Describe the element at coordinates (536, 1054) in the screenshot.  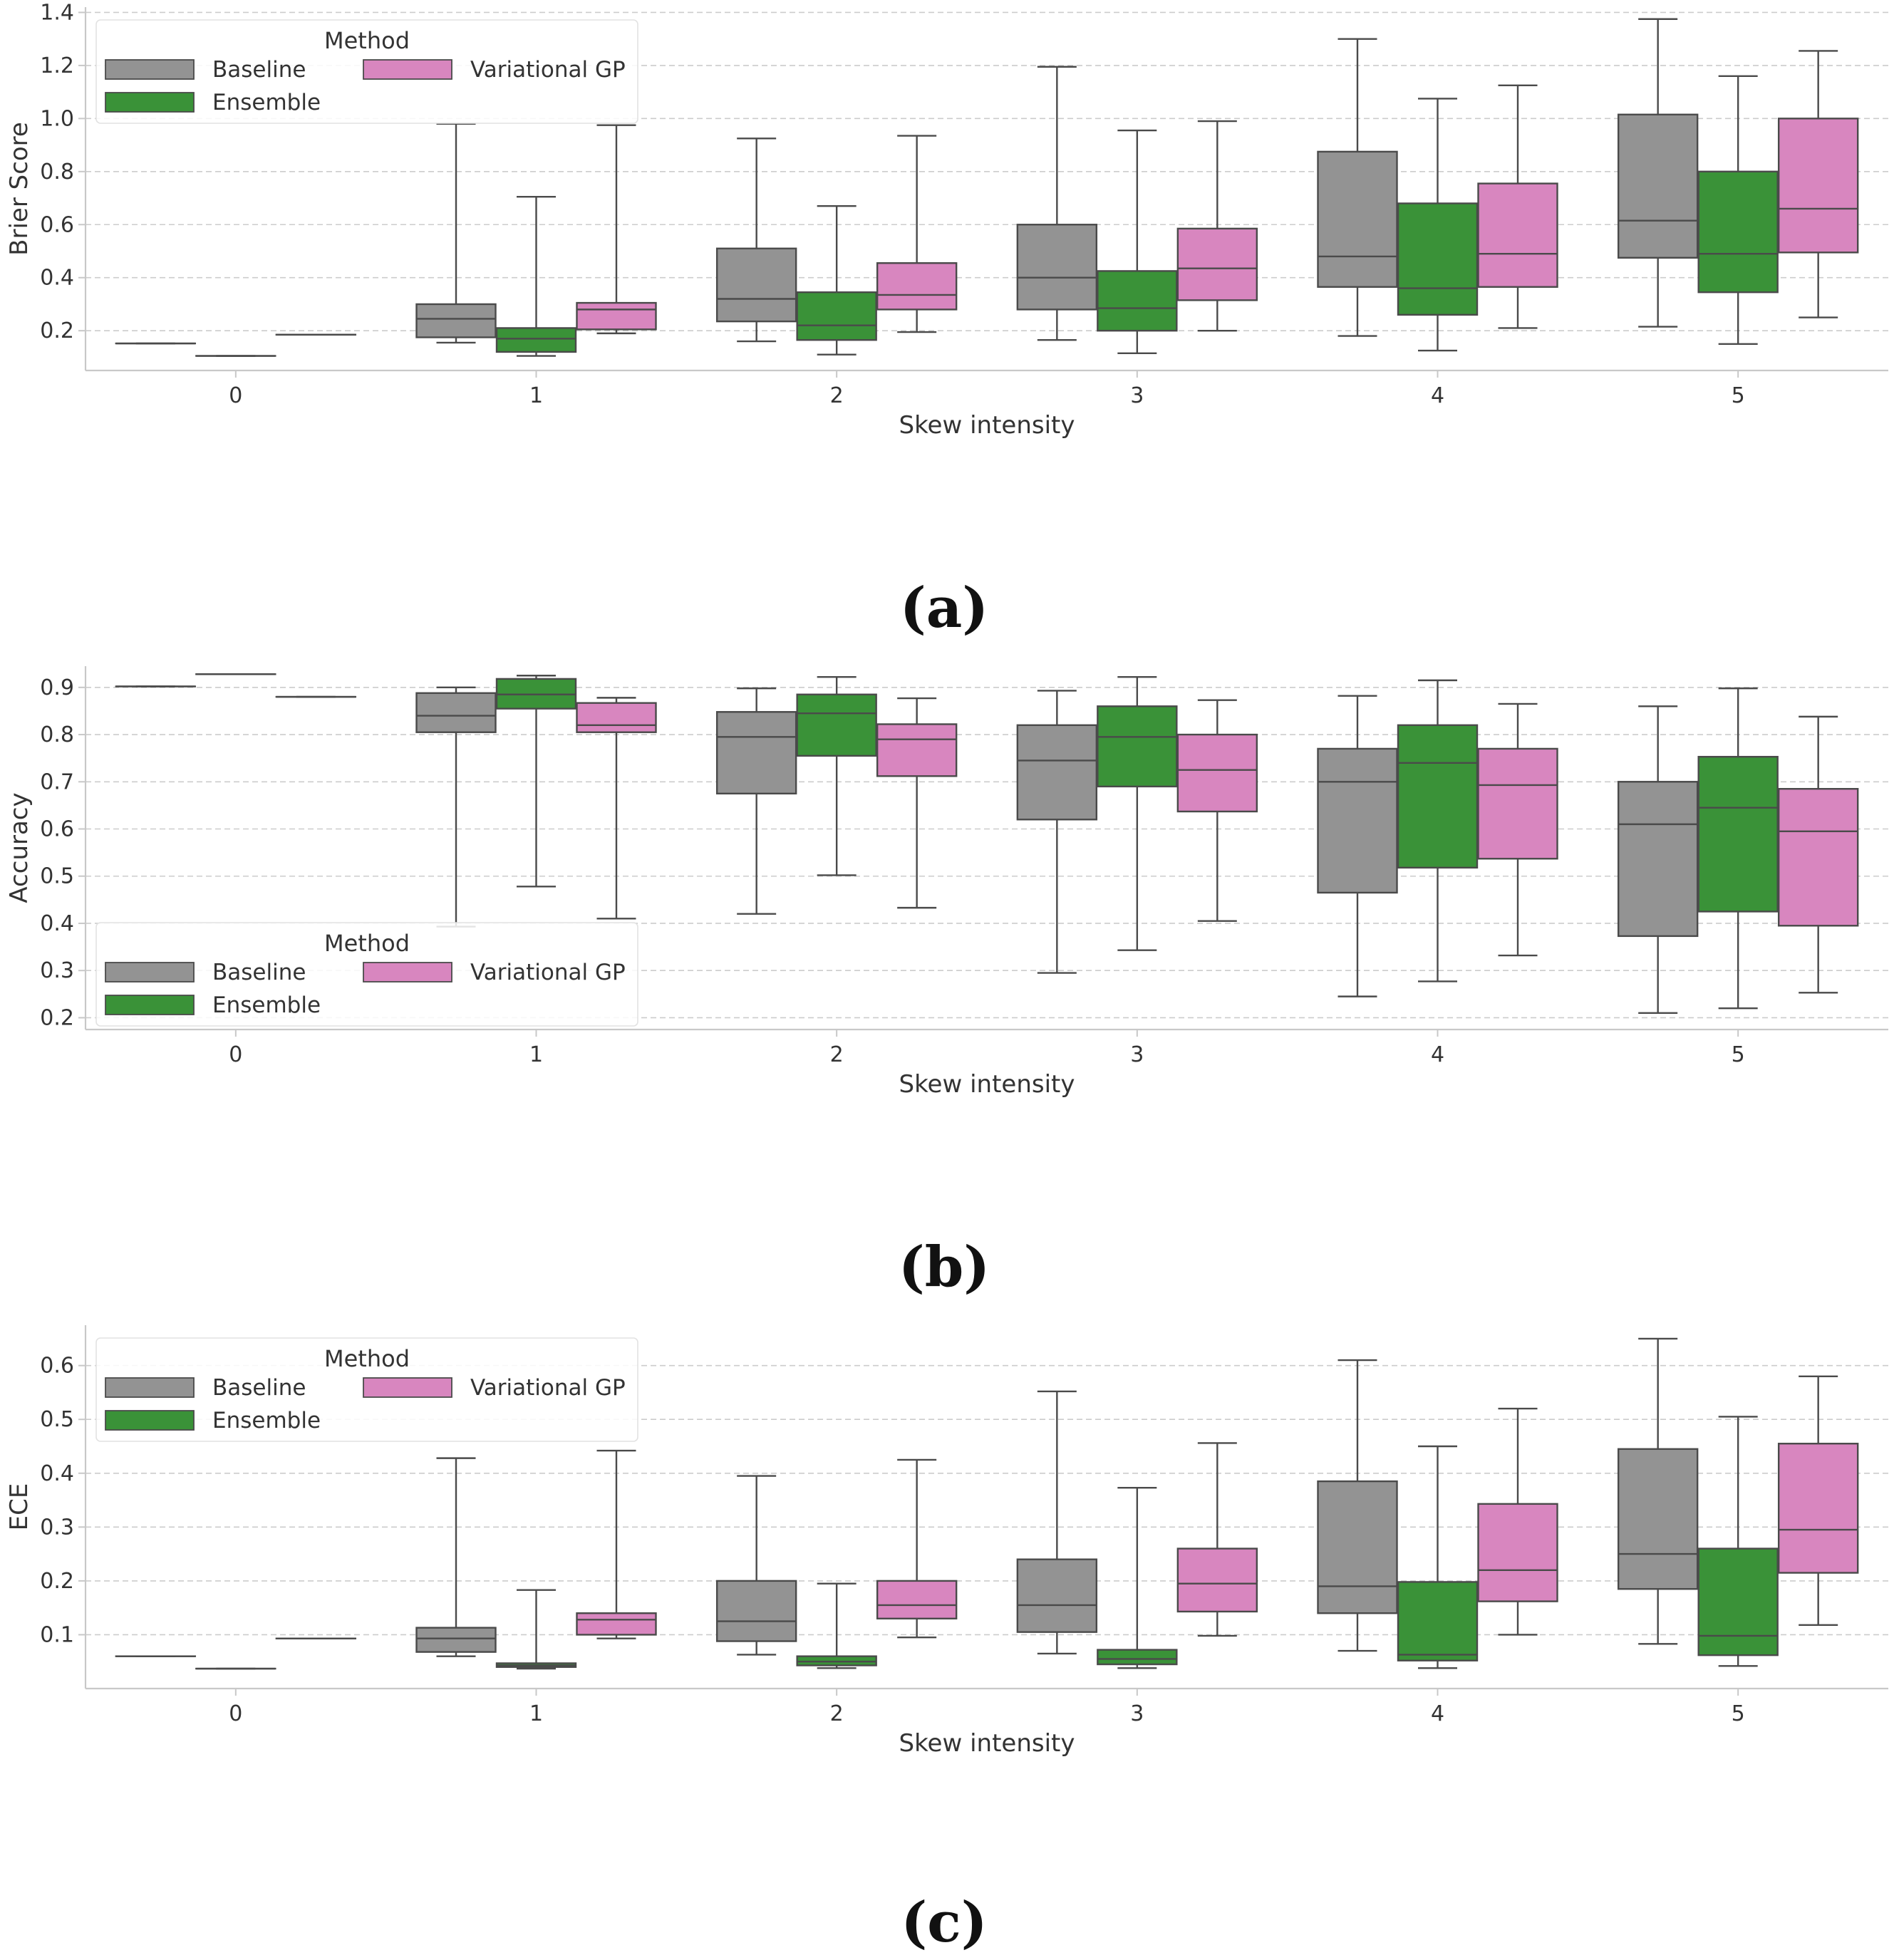
I see `panel-b-x-tick-label: 1` at that location.